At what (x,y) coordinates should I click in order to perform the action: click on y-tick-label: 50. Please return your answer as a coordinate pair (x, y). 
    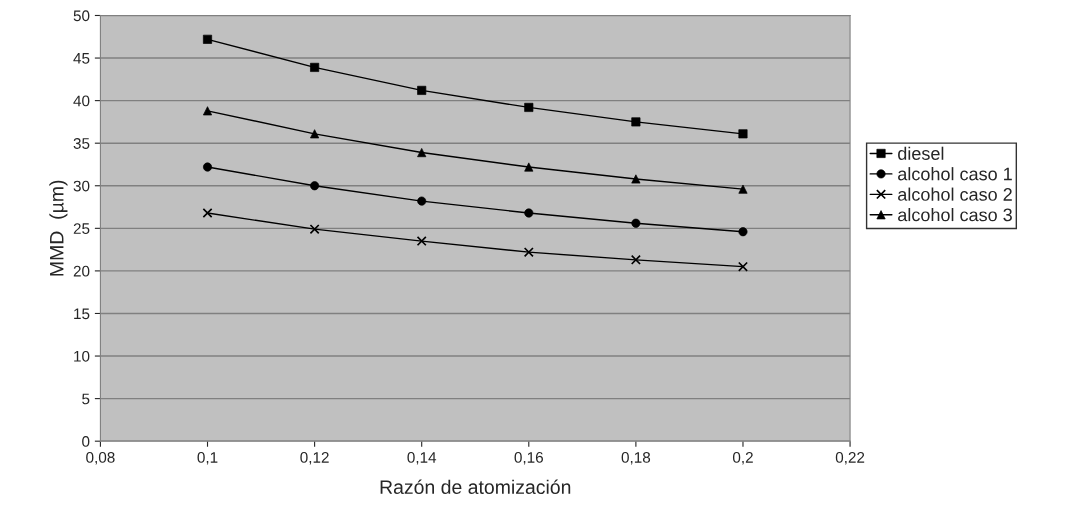
    Looking at the image, I should click on (81, 16).